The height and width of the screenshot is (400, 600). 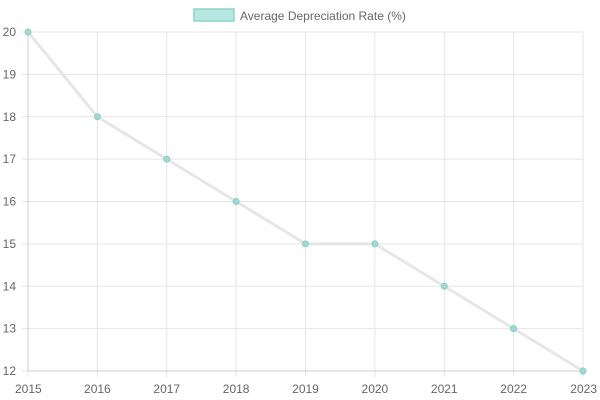 What do you see at coordinates (444, 389) in the screenshot?
I see `x-tick-label: 2021` at bounding box center [444, 389].